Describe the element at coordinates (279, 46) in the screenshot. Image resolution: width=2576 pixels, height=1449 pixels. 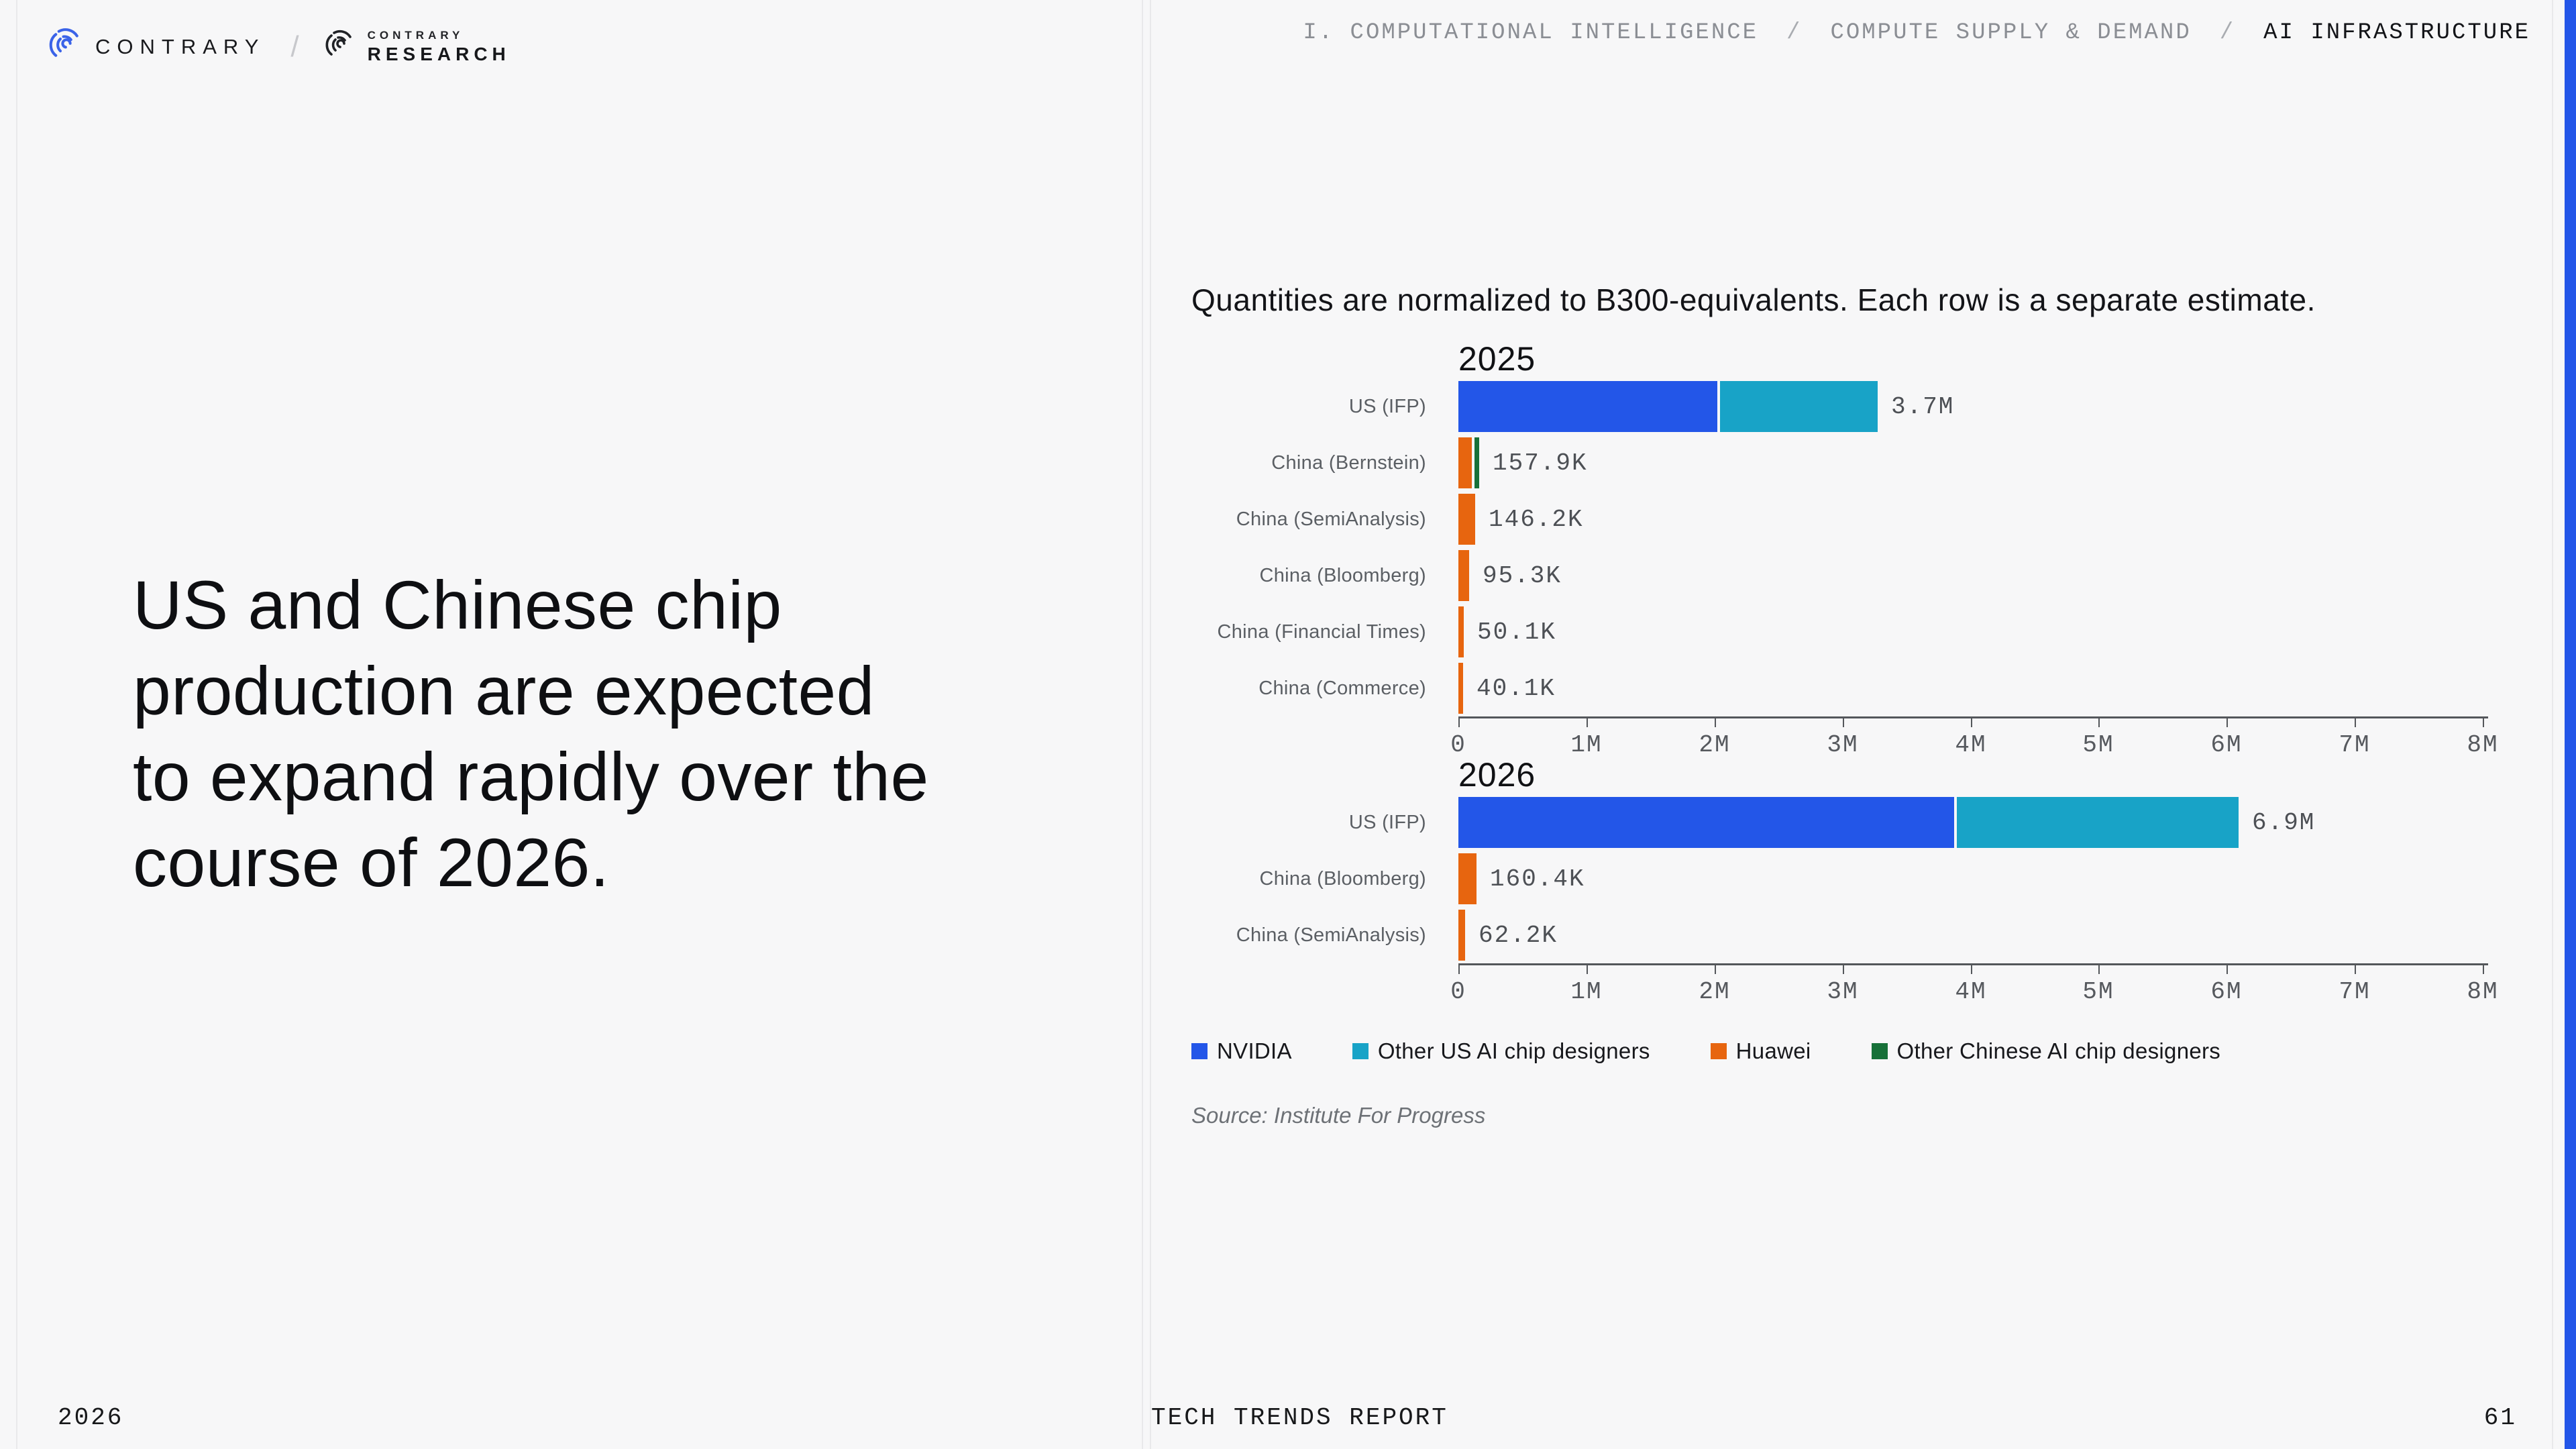
I see `logo-bar: CONTRARY / CONTRARY RESEARCH` at that location.